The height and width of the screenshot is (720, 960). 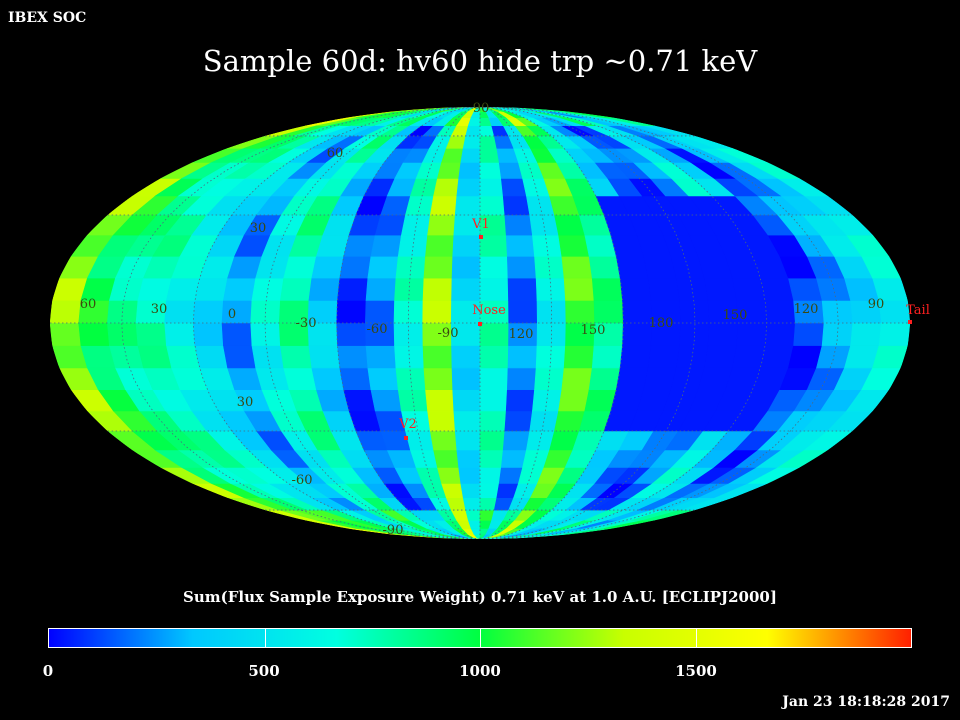 What do you see at coordinates (448, 333) in the screenshot?
I see `longitude-label: -90` at bounding box center [448, 333].